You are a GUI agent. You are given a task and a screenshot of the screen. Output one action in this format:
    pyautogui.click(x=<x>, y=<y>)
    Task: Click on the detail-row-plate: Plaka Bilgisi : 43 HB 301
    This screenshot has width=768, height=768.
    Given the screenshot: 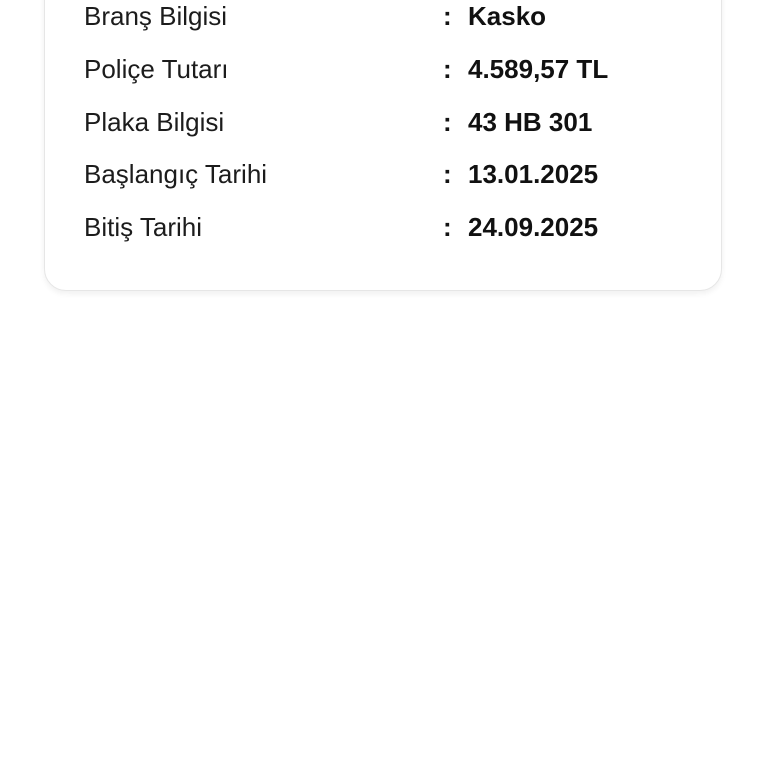 What is the action you would take?
    pyautogui.click(x=383, y=122)
    